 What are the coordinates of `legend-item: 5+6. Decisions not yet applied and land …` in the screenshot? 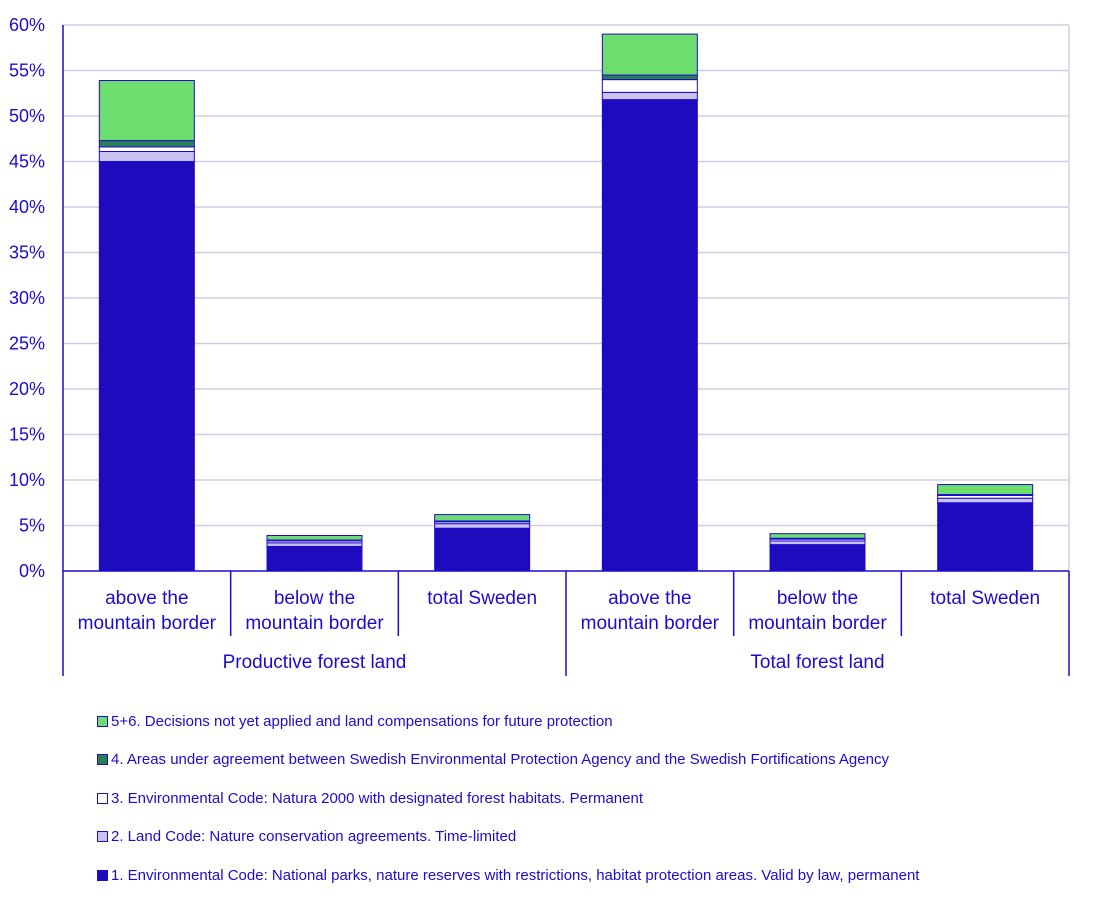 It's located at (587, 721).